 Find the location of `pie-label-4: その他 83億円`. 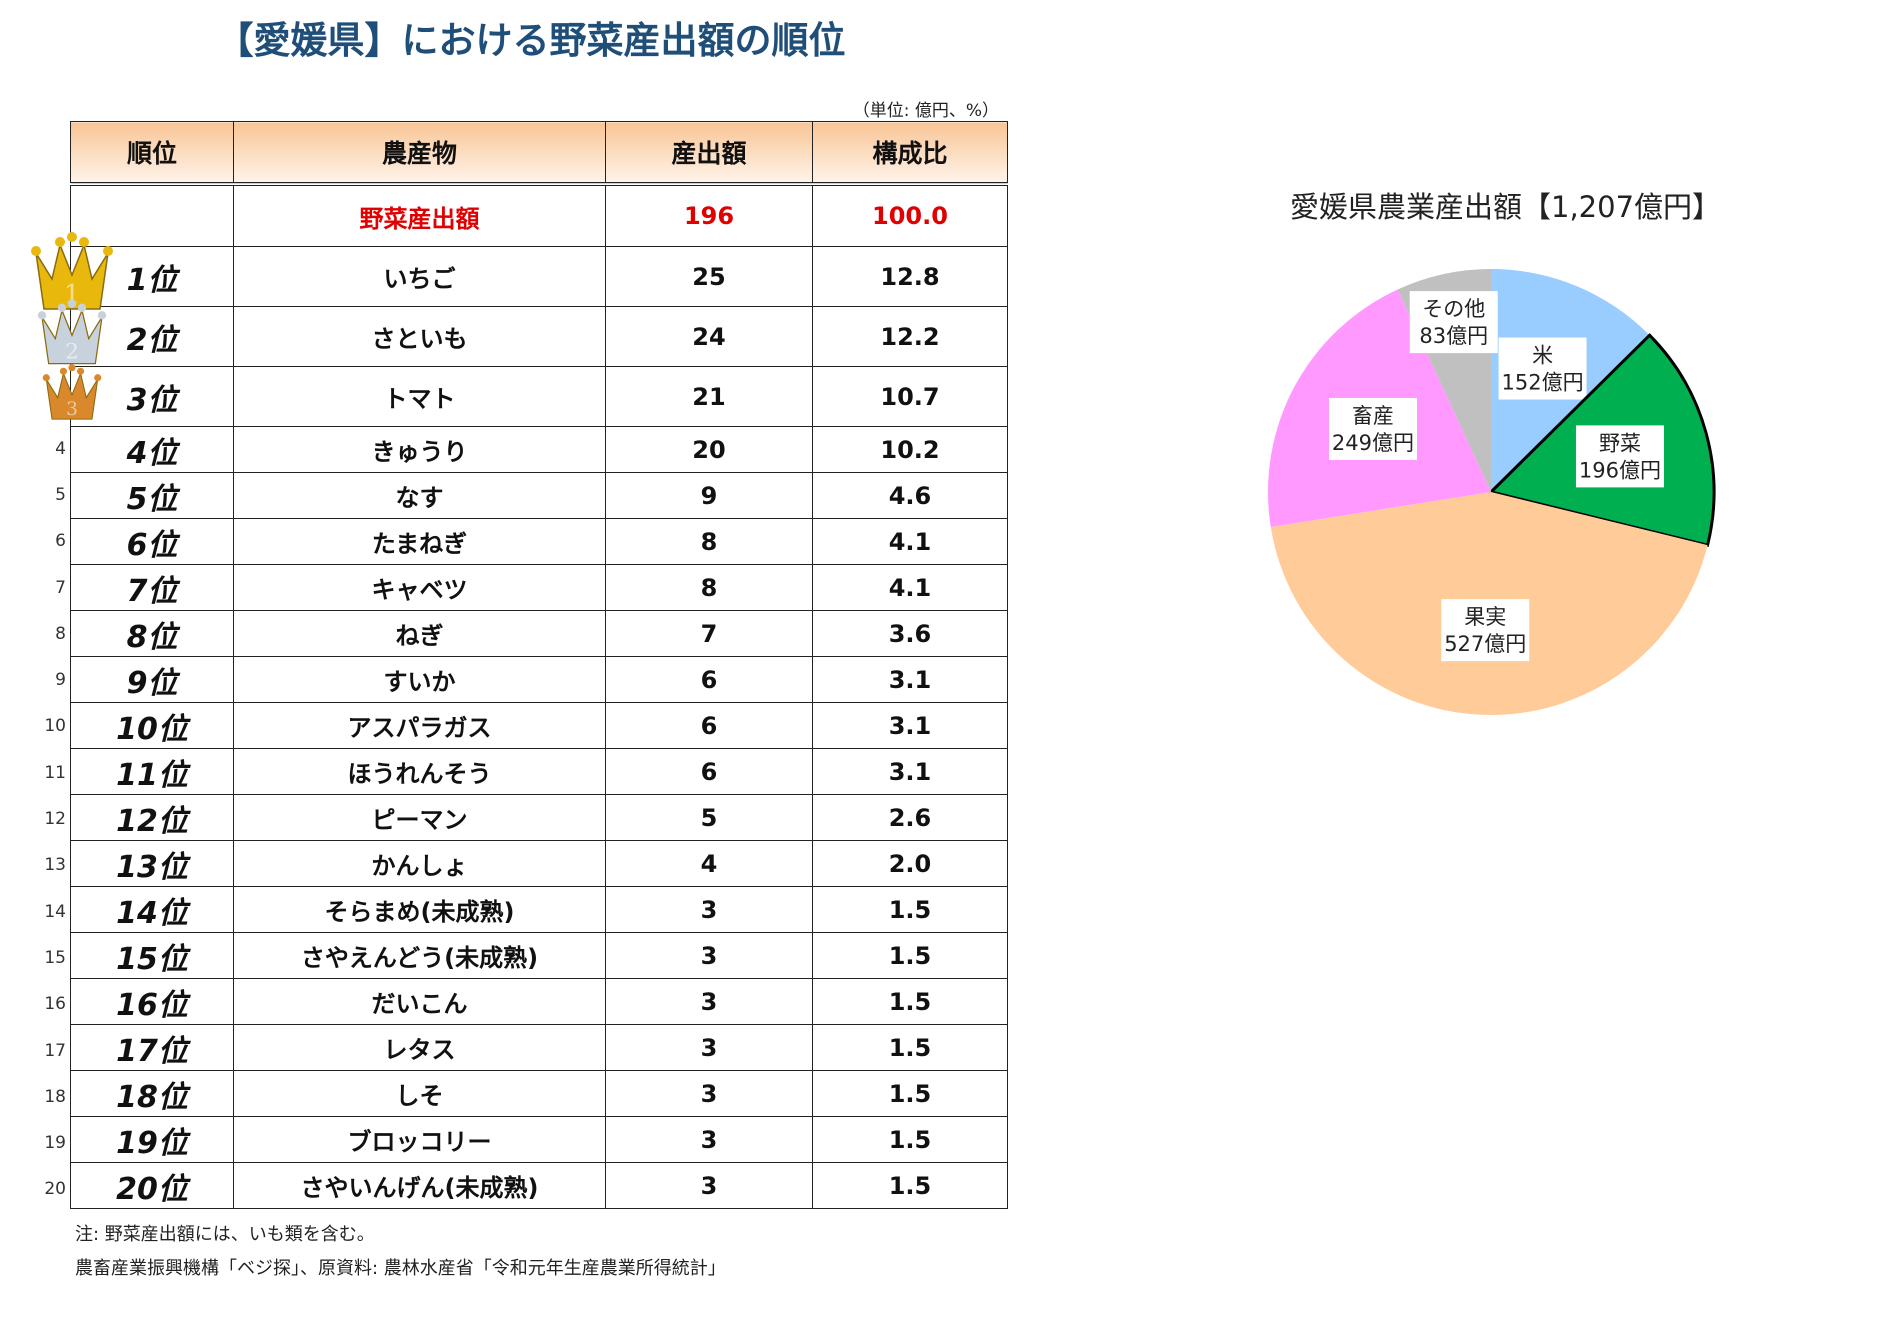

pie-label-4: その他 83億円 is located at coordinates (1453, 322).